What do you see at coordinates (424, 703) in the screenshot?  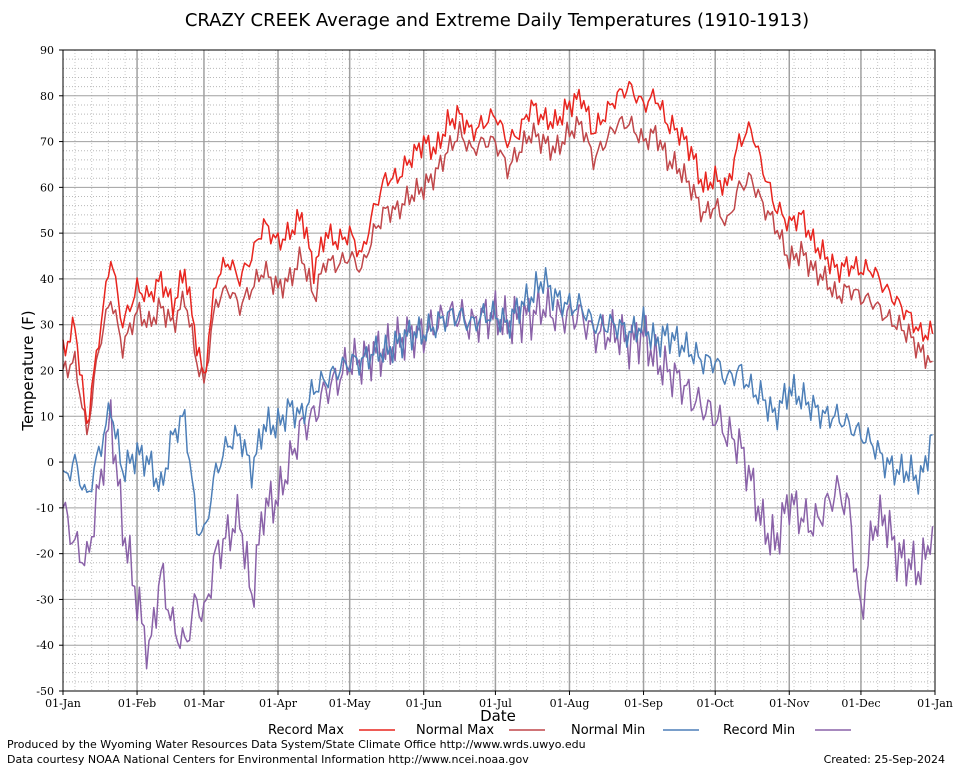 I see `x-tick-label: 01-Jun` at bounding box center [424, 703].